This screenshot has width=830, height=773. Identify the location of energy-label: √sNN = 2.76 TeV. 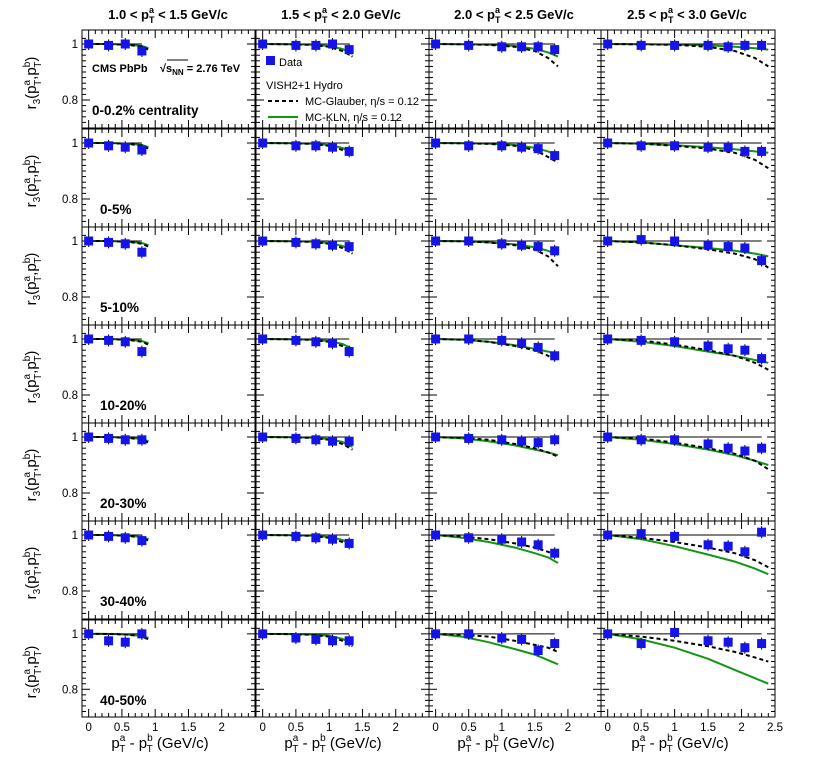
(200, 70).